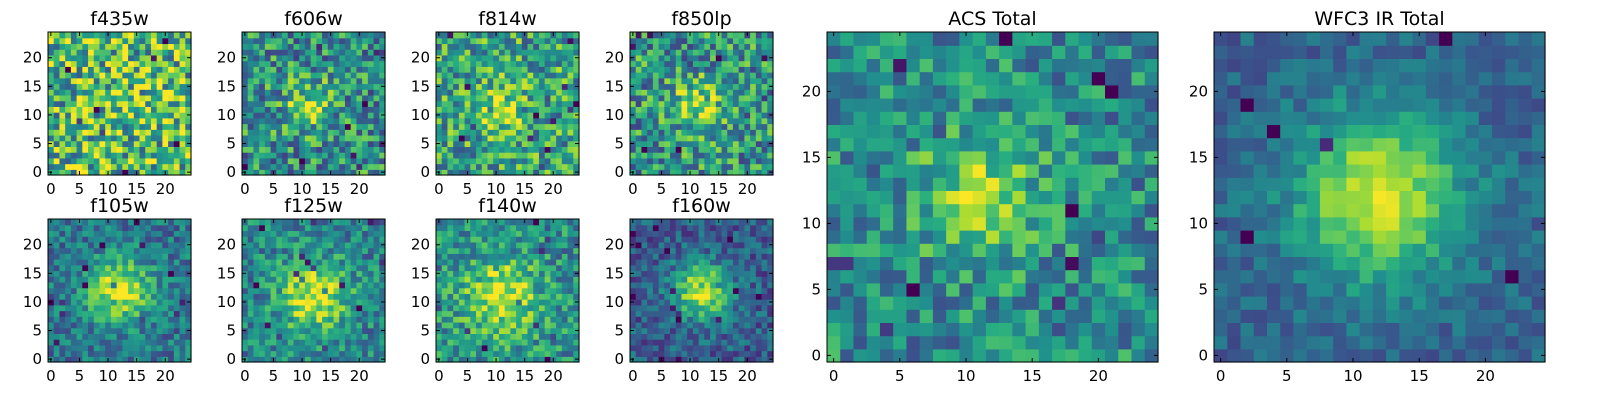 The width and height of the screenshot is (1600, 400). I want to click on y-tick-label: 10, so click(226, 302).